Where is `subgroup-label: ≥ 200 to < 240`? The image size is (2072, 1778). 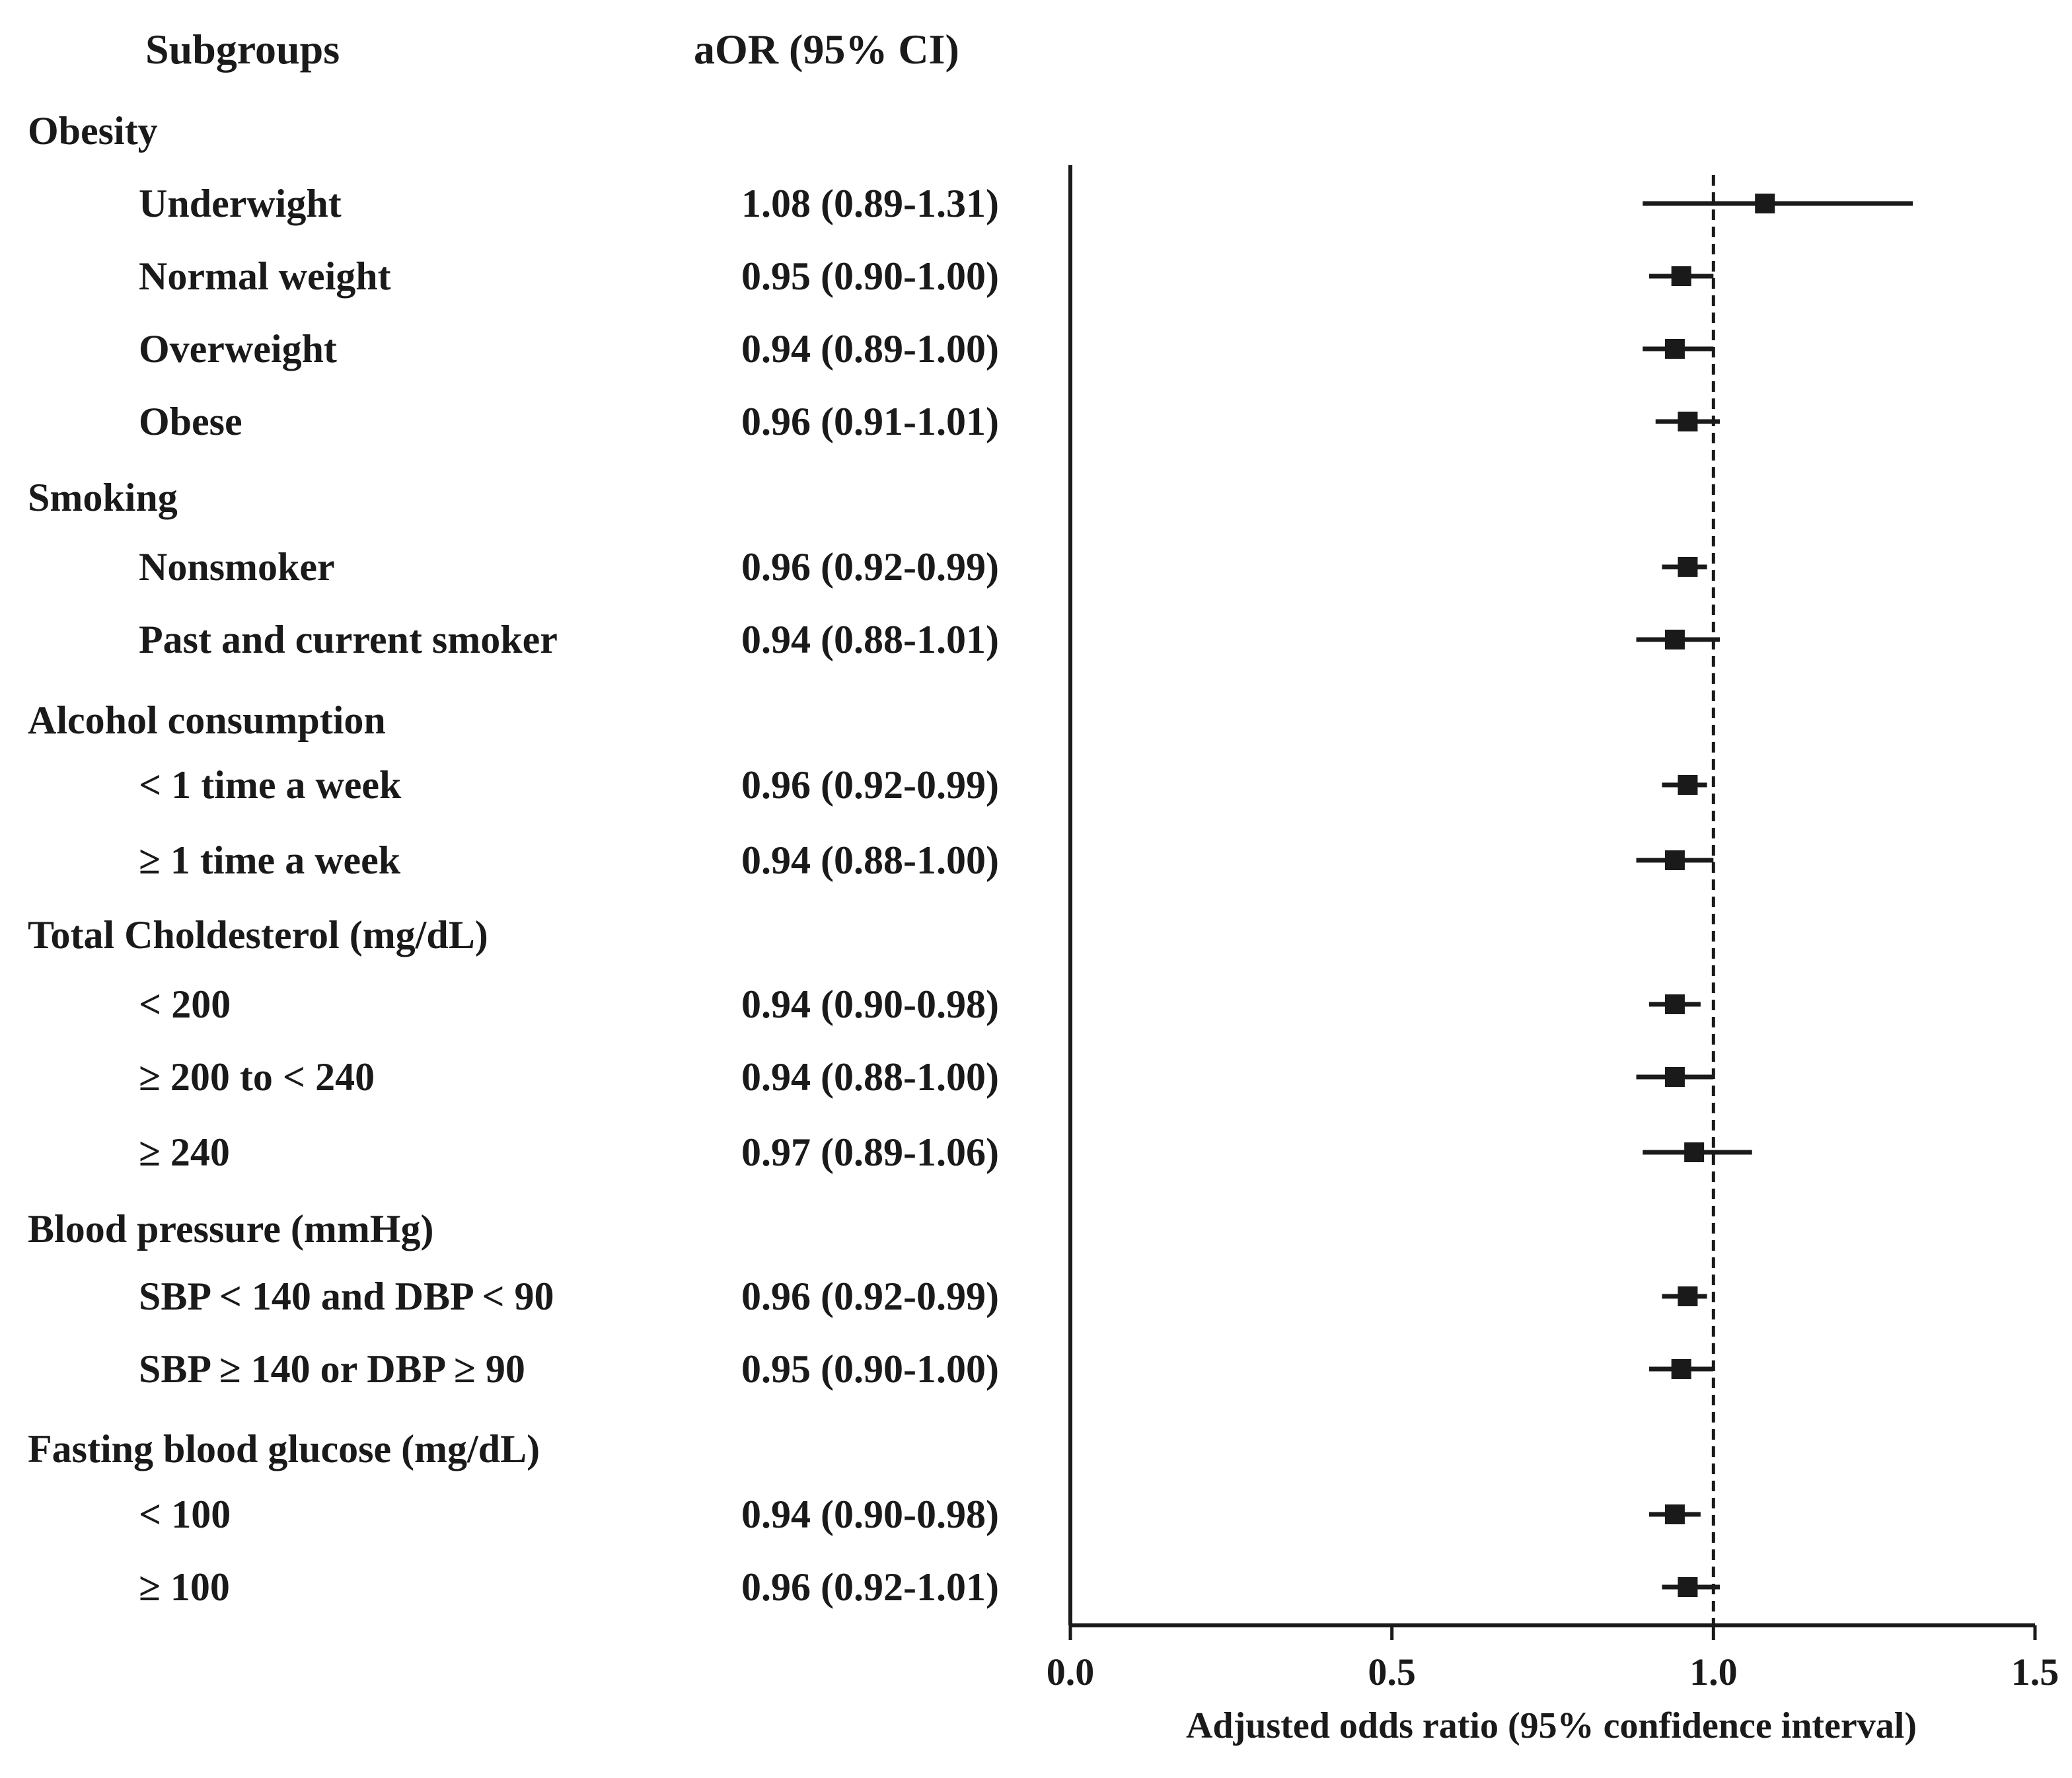 subgroup-label: ≥ 200 to < 240 is located at coordinates (257, 1077).